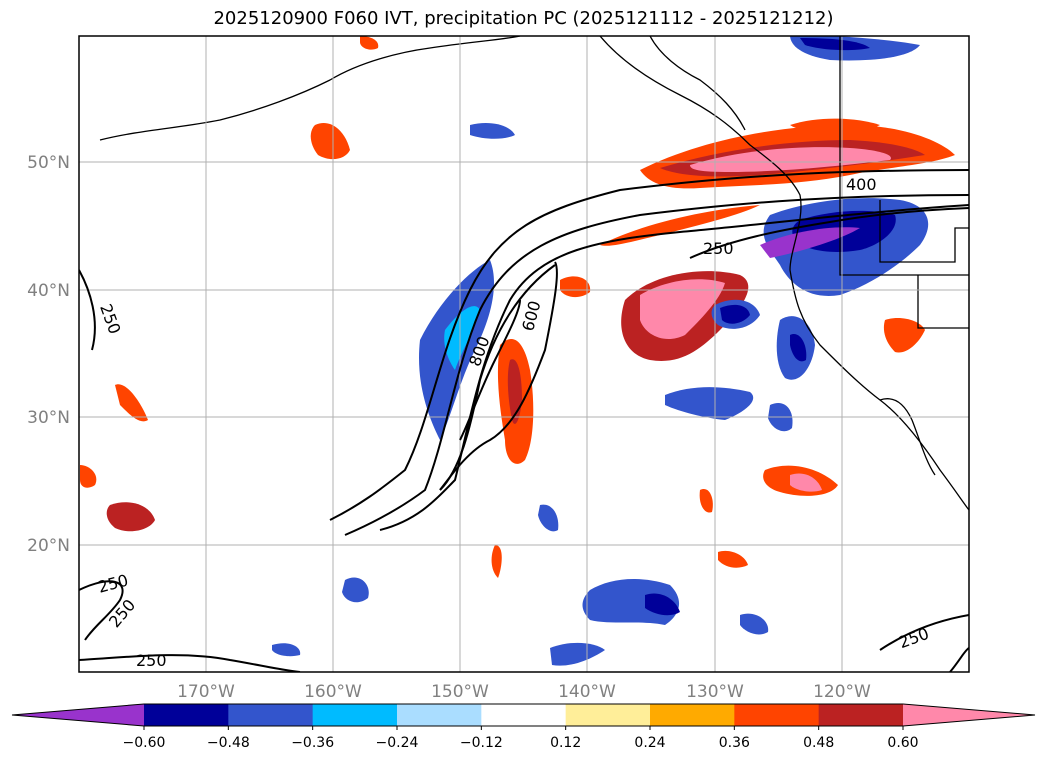 Image resolution: width=1047 pixels, height=765 pixels. Describe the element at coordinates (524, 692) in the screenshot. I see `lon-tick-labels: 170°W 160°W 150°W 140°W 130°W 120°W` at that location.